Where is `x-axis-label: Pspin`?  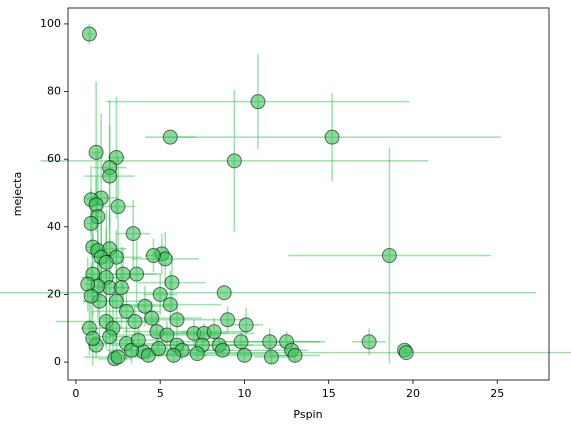 x-axis-label: Pspin is located at coordinates (307, 414).